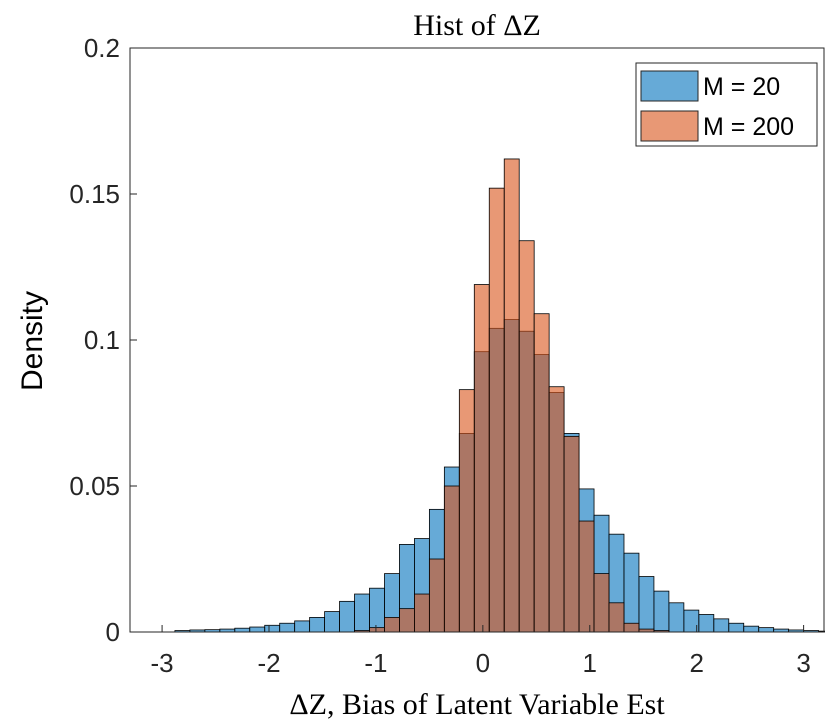 This screenshot has height=726, width=825. Describe the element at coordinates (162, 663) in the screenshot. I see `x-tick-label-0: -3` at that location.